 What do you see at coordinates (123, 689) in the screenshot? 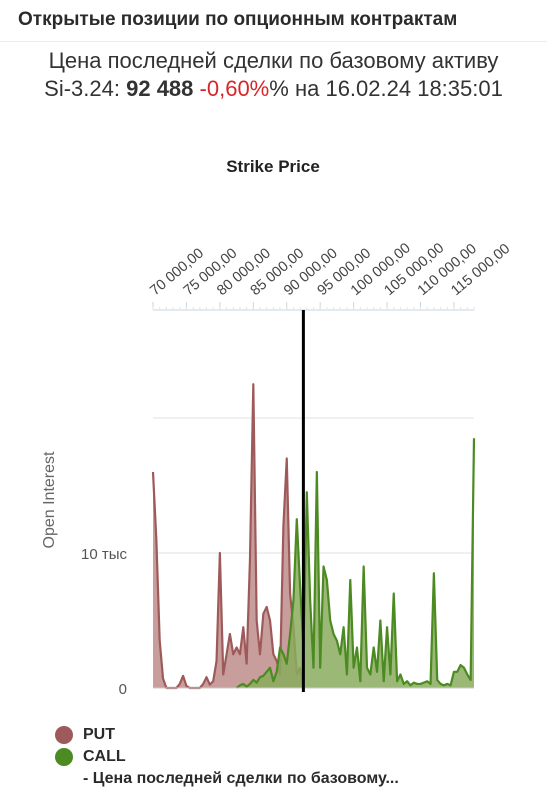
I see `y-tick-label: 0` at bounding box center [123, 689].